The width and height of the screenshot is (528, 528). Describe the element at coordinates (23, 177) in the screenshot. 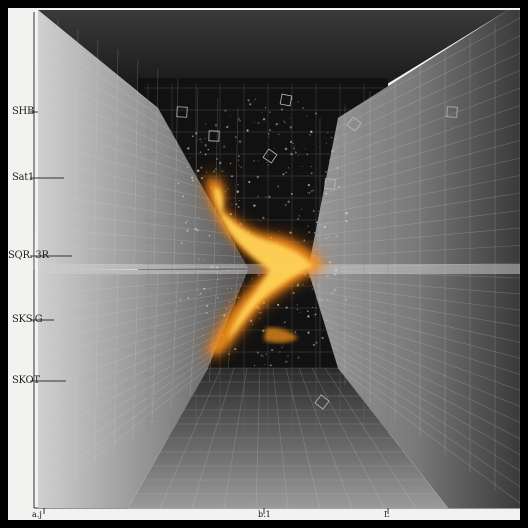

I see `left-axis-label-2: Sat1` at that location.